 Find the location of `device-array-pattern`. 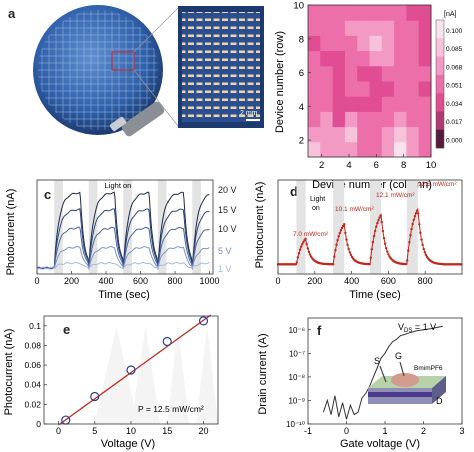

device-array-pattern is located at coordinates (221, 67).